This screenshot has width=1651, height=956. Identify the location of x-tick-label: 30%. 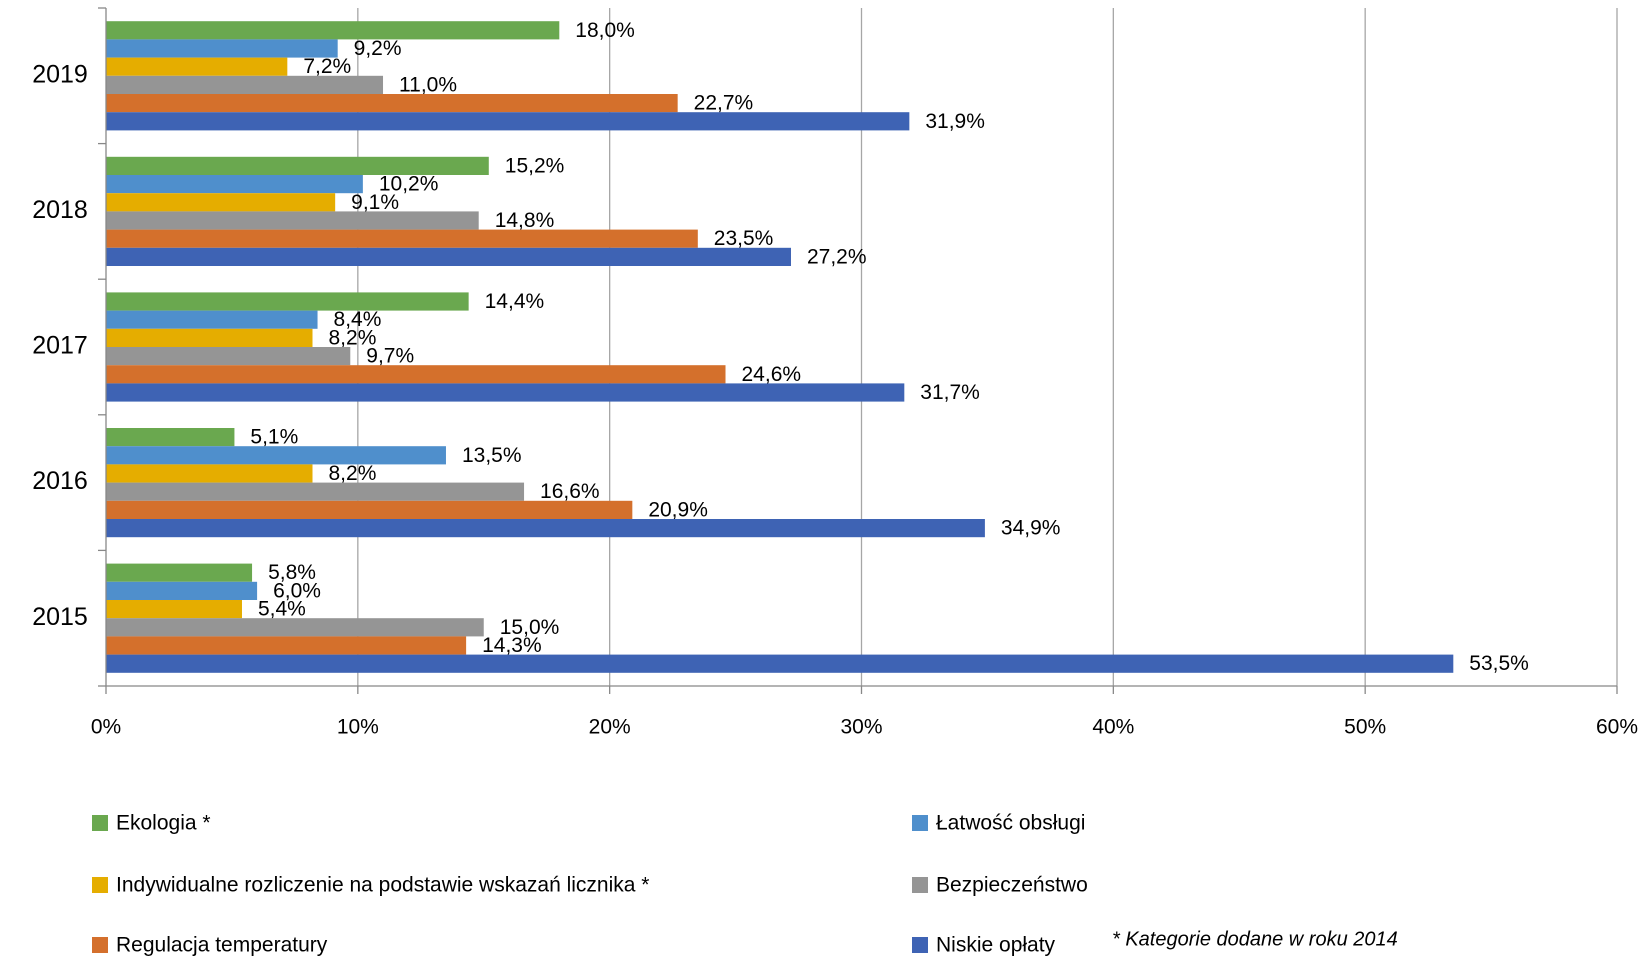
(861, 727).